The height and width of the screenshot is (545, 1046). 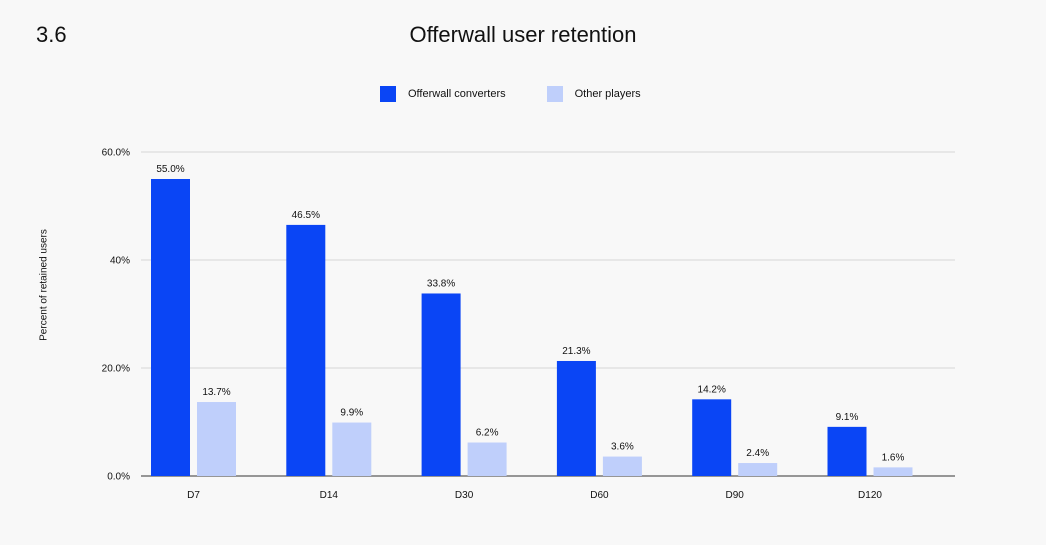 I want to click on legend-swatch-other, so click(x=554, y=94).